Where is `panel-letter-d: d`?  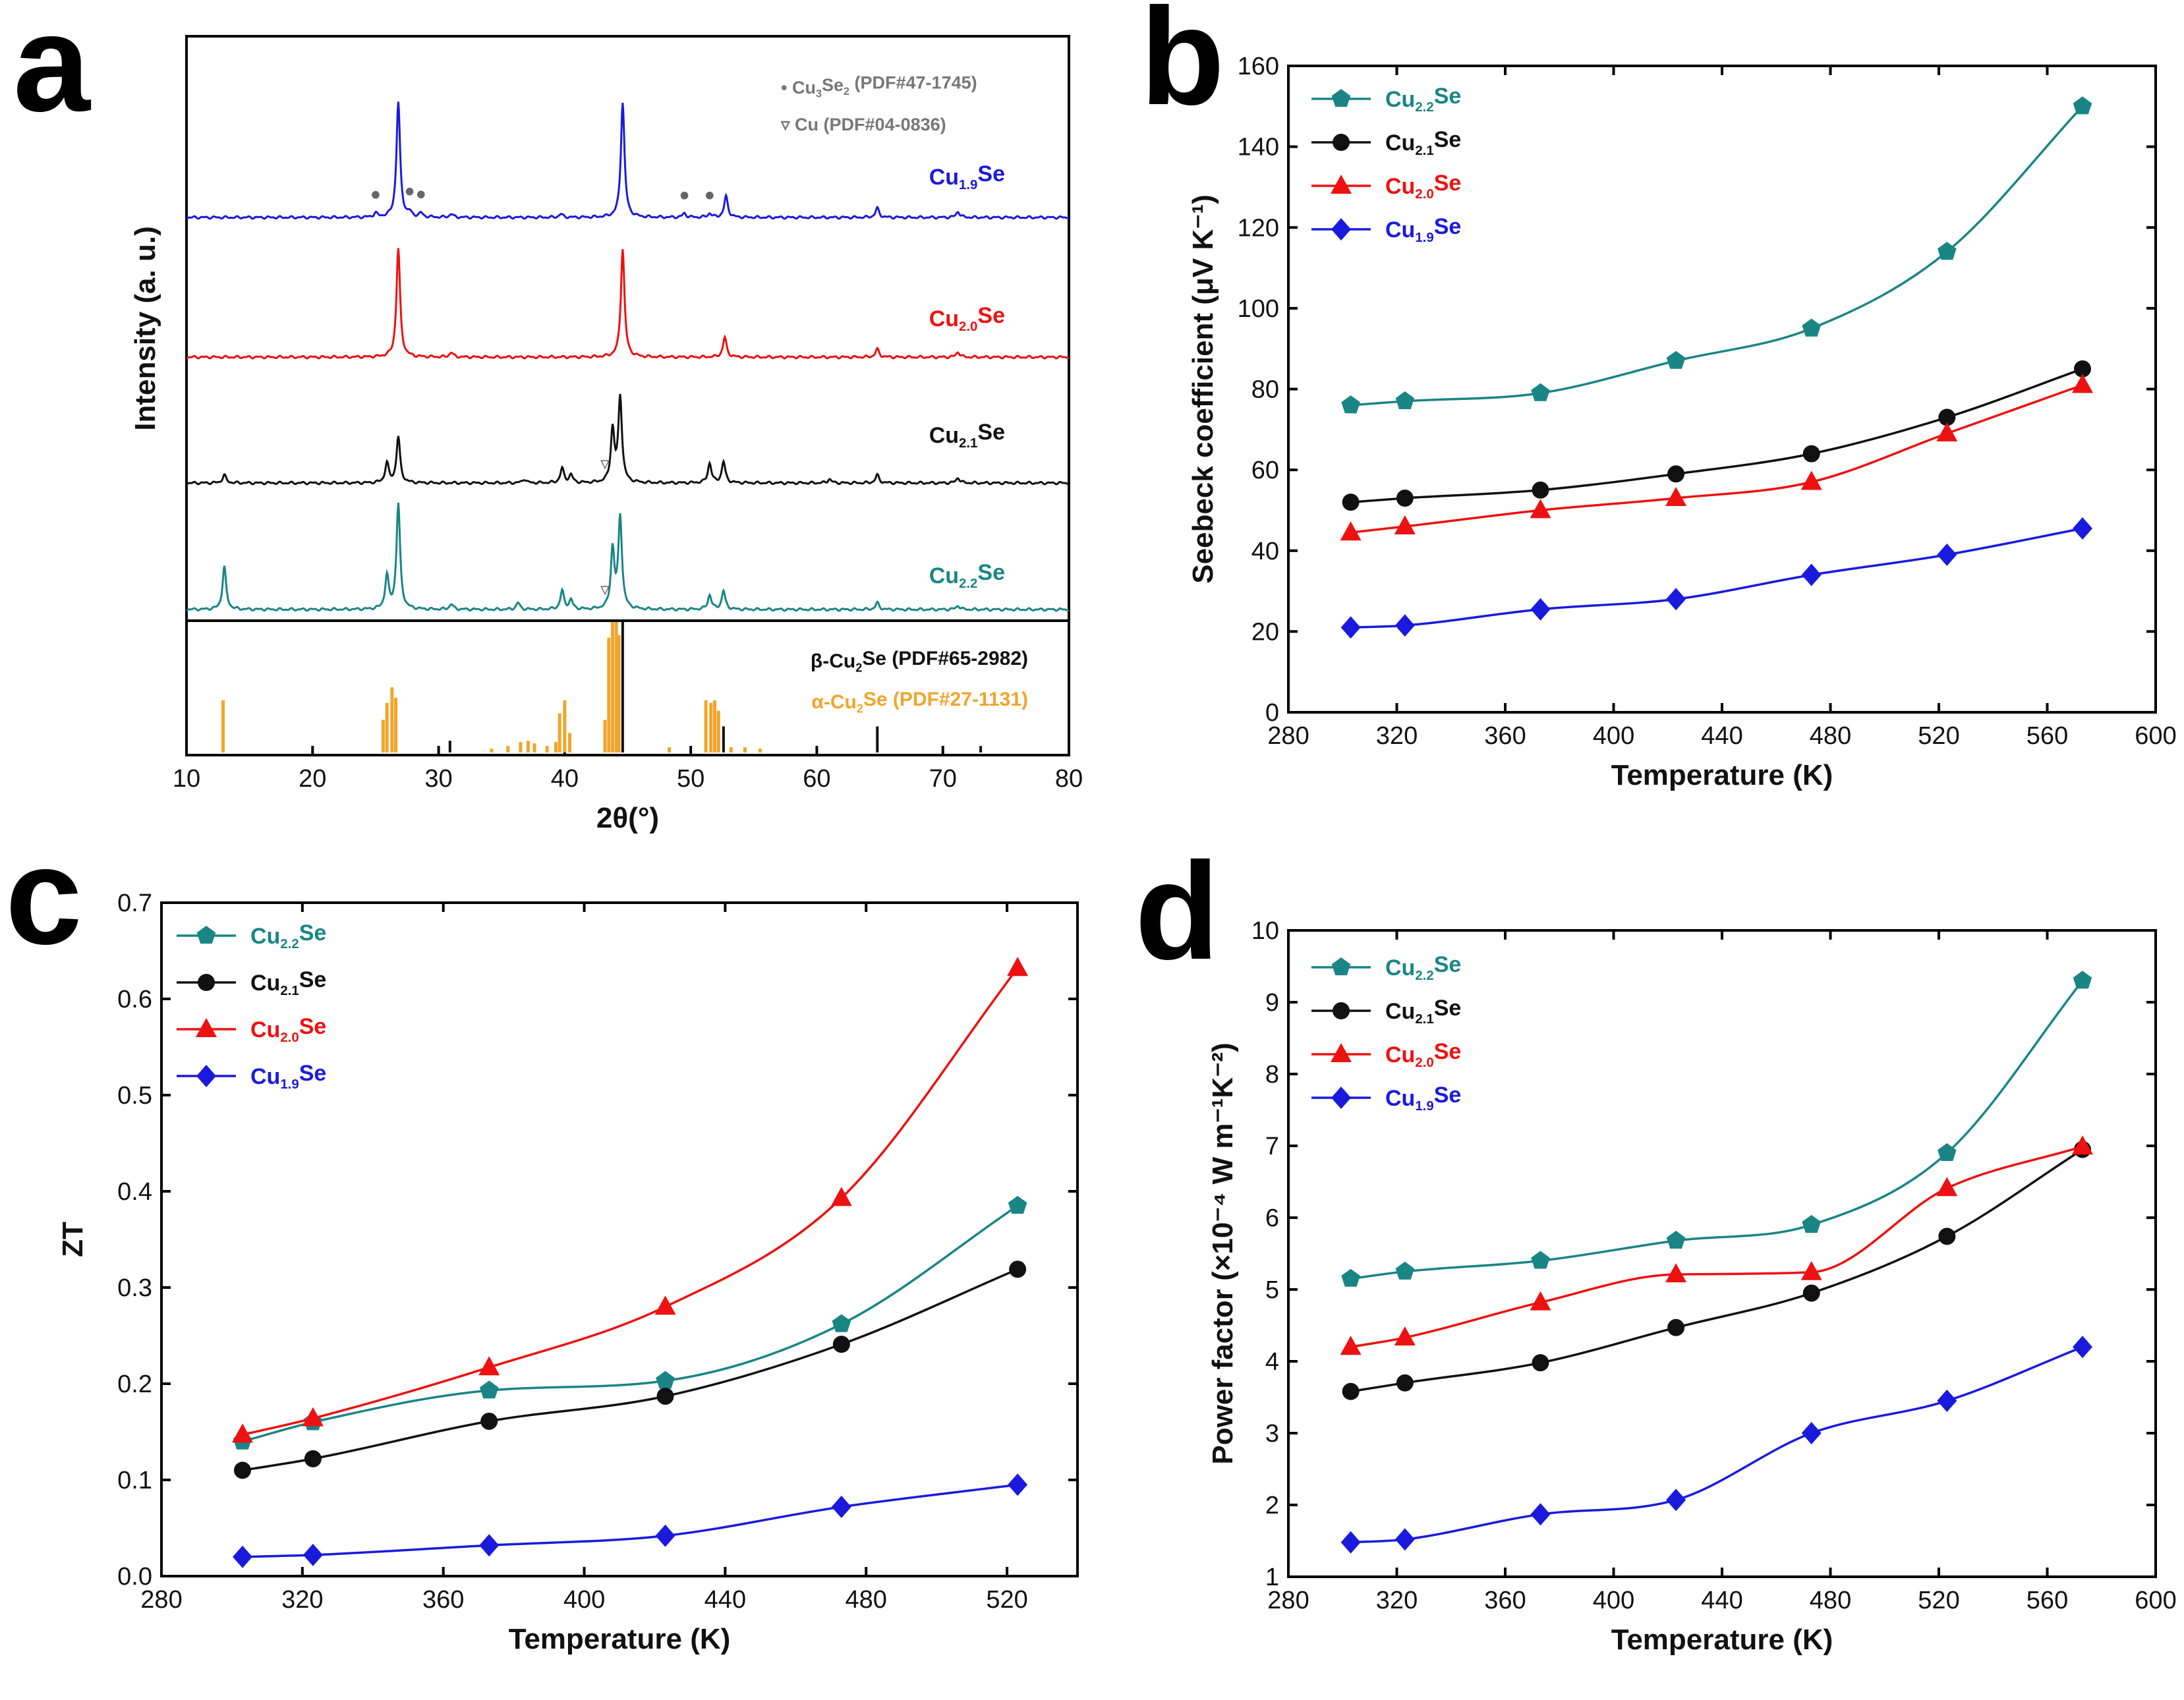 panel-letter-d: d is located at coordinates (1177, 911).